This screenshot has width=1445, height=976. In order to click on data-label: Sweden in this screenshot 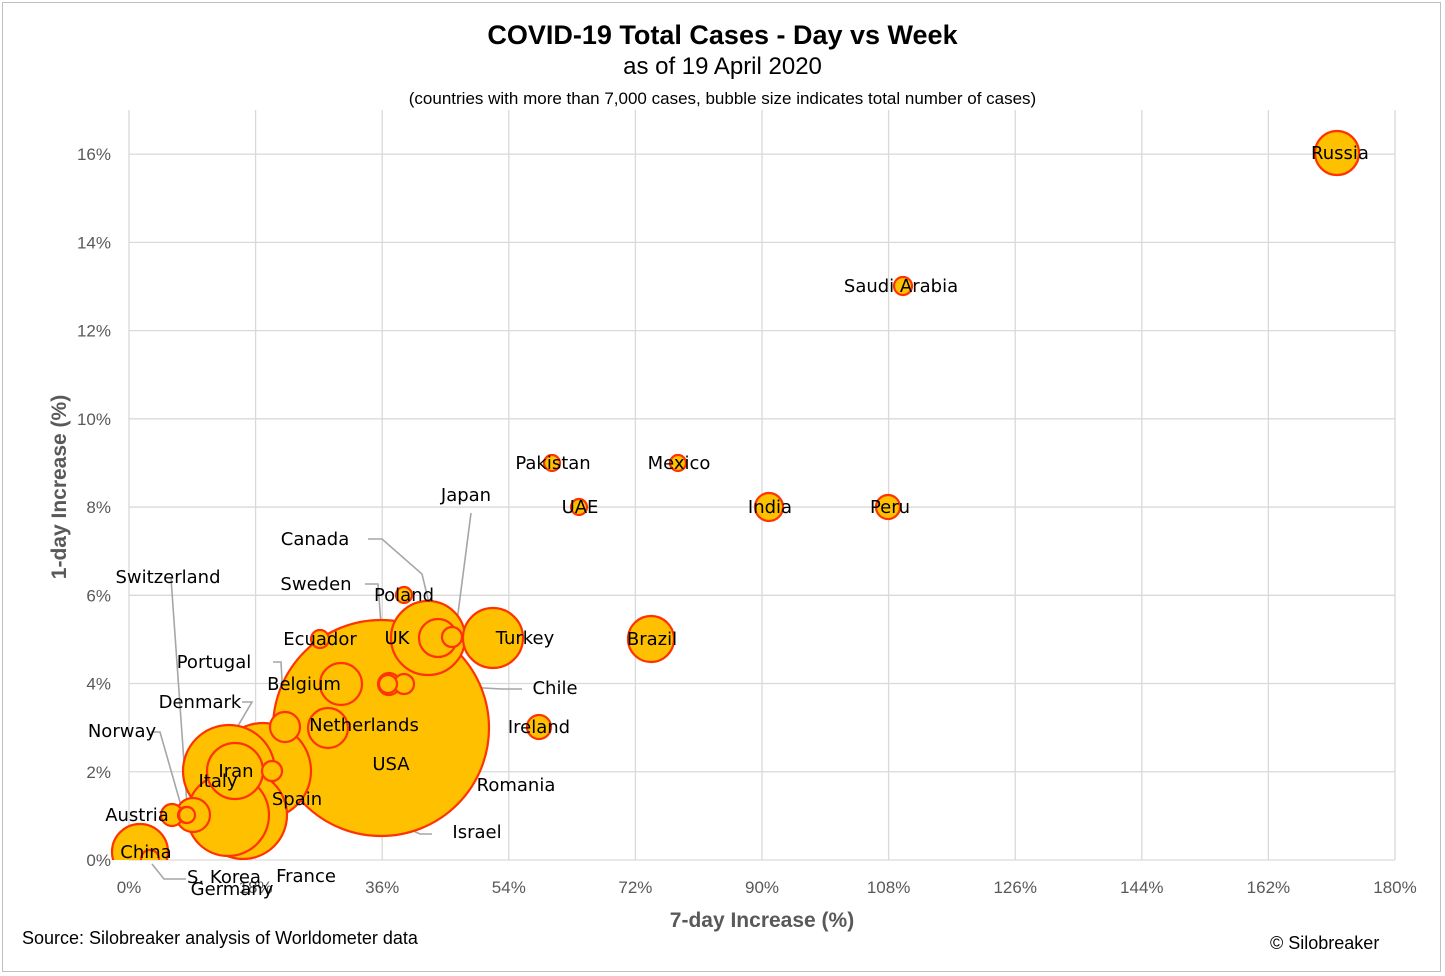, I will do `click(315, 584)`.